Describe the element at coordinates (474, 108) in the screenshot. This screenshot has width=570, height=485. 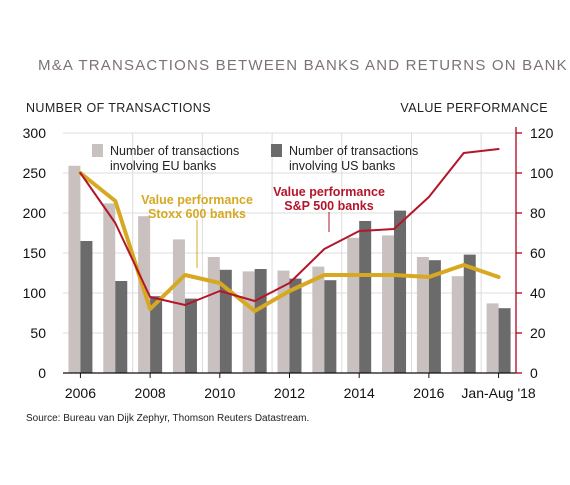
I see `y-axis-right-label: VALUE PERFORMANCE` at that location.